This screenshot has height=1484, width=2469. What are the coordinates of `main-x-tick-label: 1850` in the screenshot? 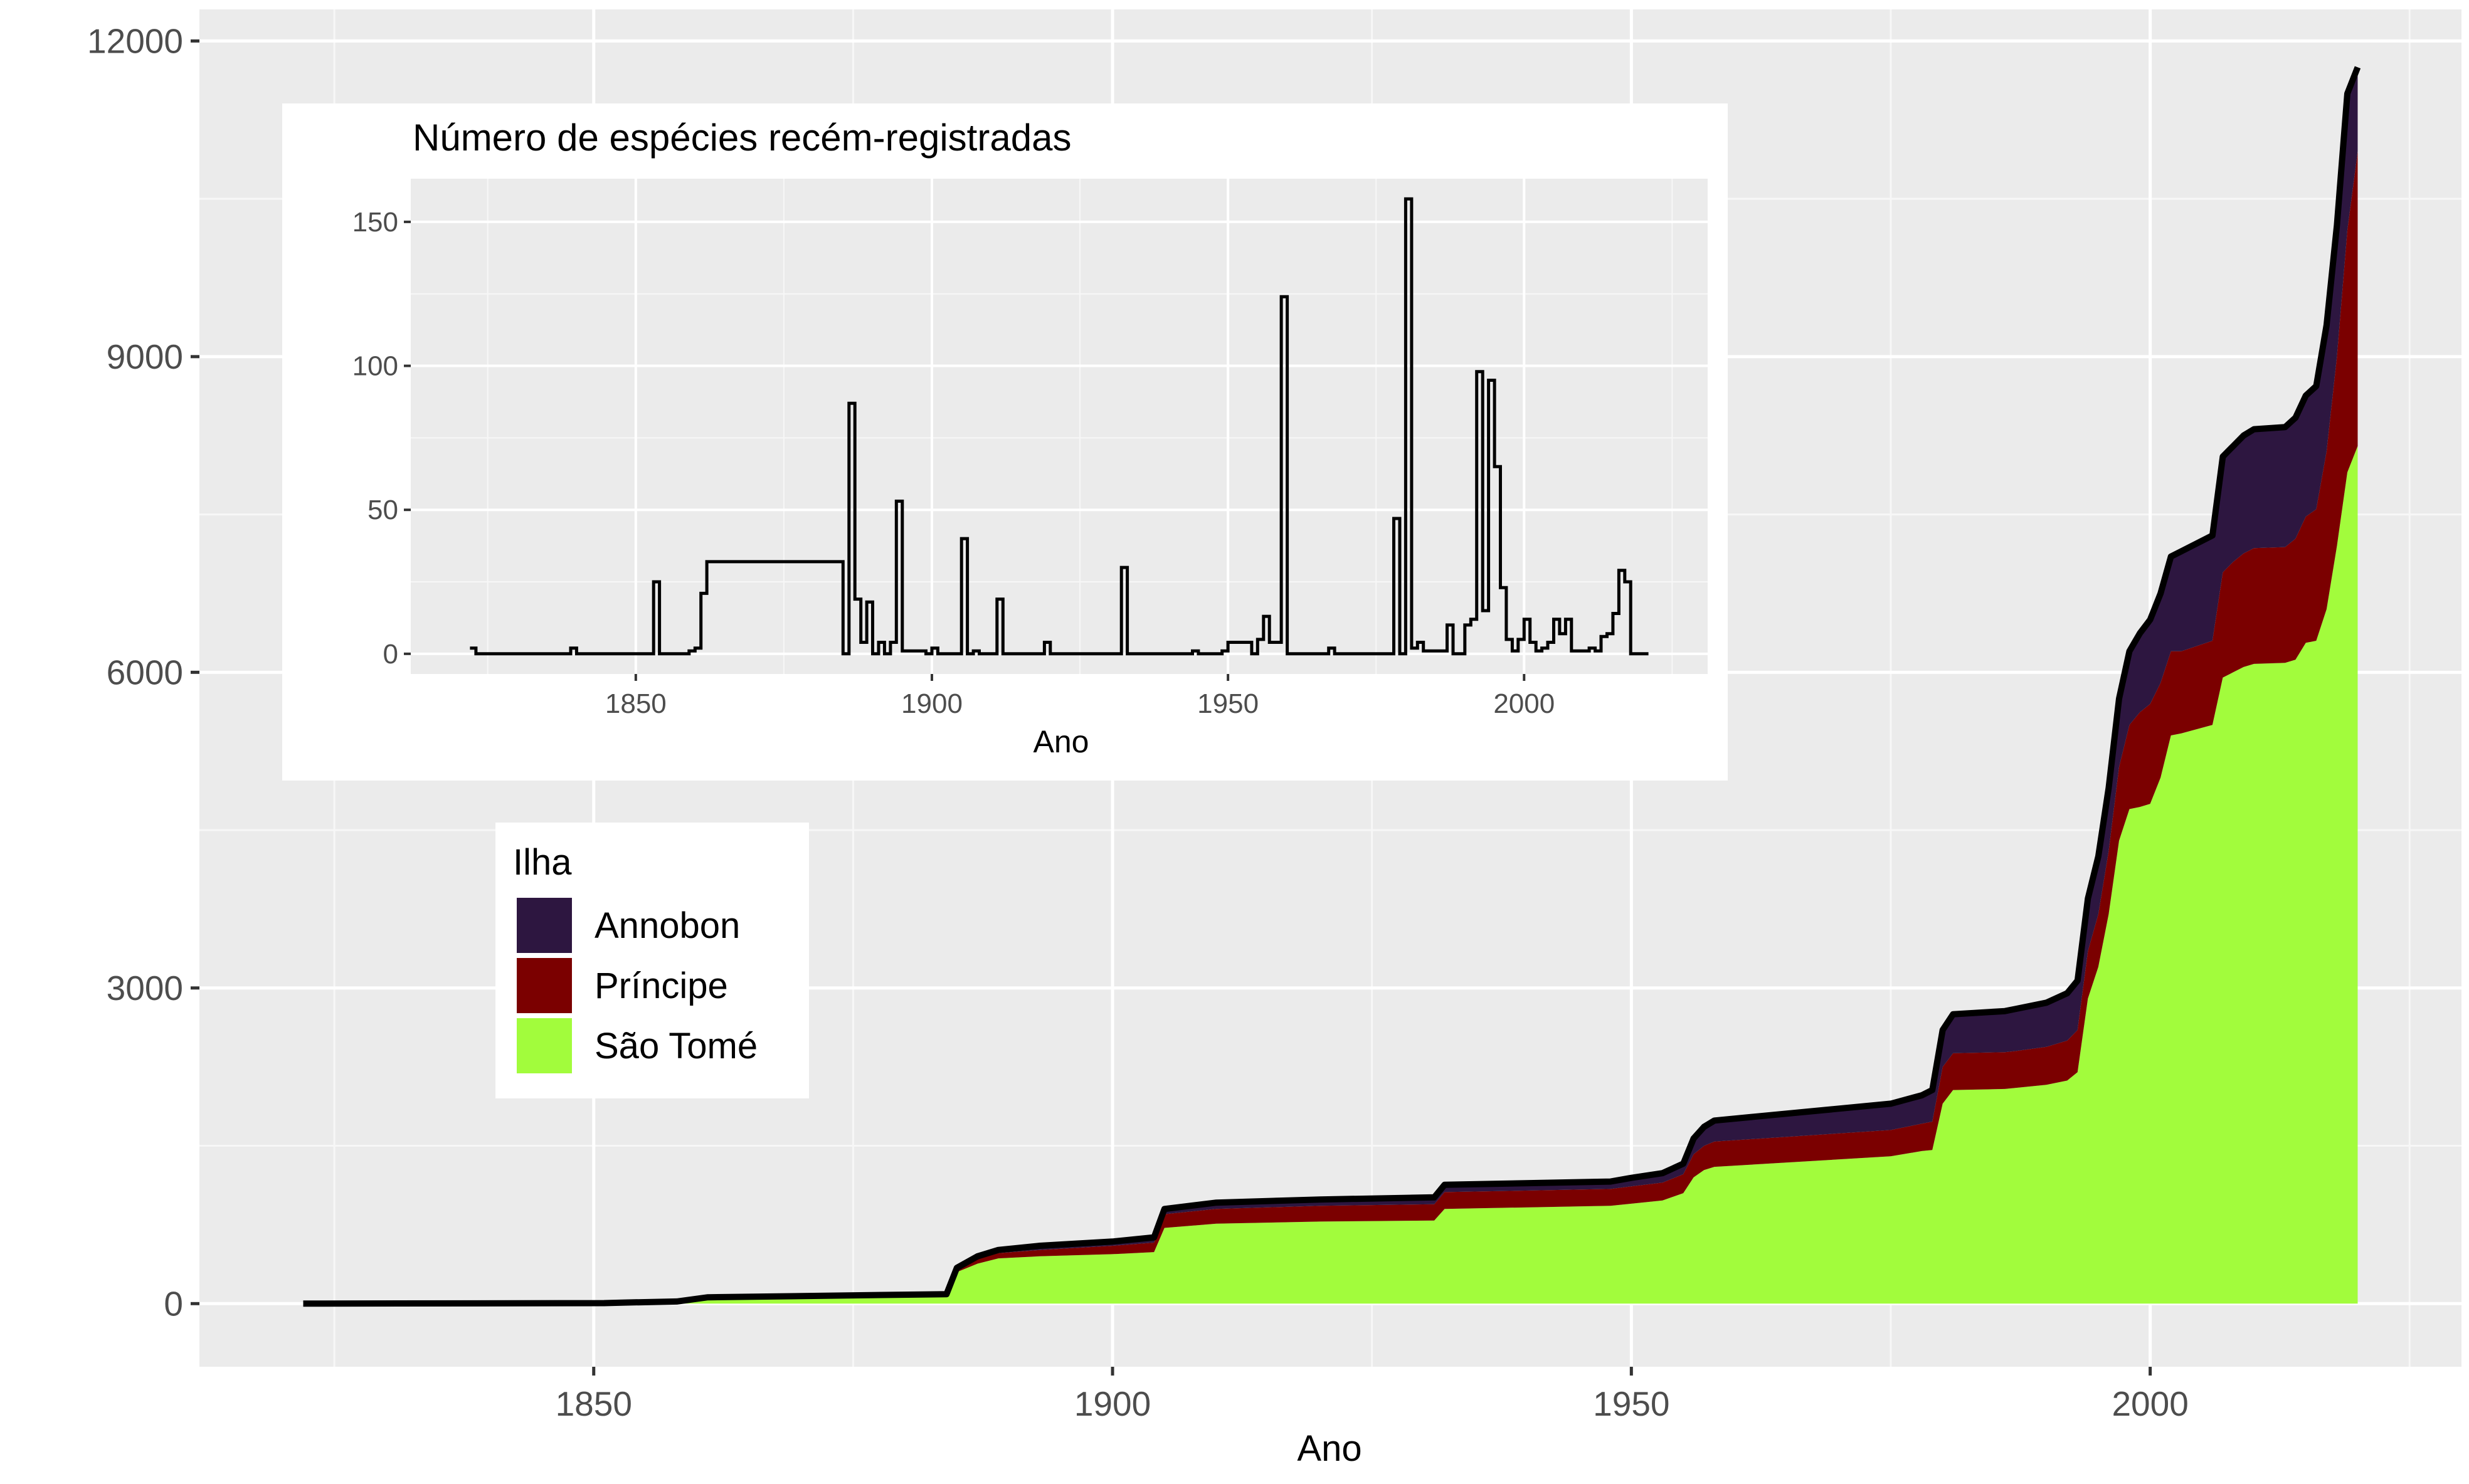 It's located at (594, 1403).